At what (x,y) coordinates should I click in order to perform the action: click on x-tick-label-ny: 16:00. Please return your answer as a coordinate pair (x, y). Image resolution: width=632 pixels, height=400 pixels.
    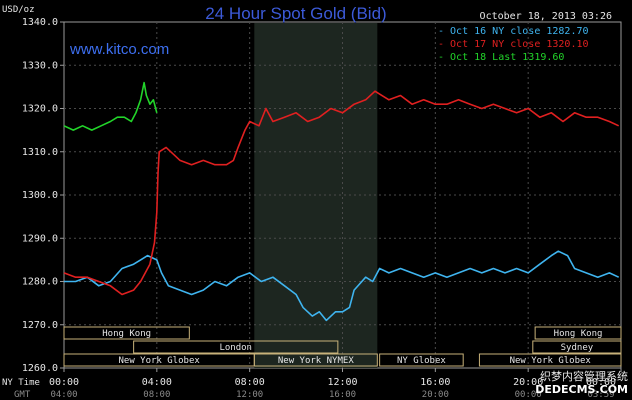
    Looking at the image, I should click on (435, 382).